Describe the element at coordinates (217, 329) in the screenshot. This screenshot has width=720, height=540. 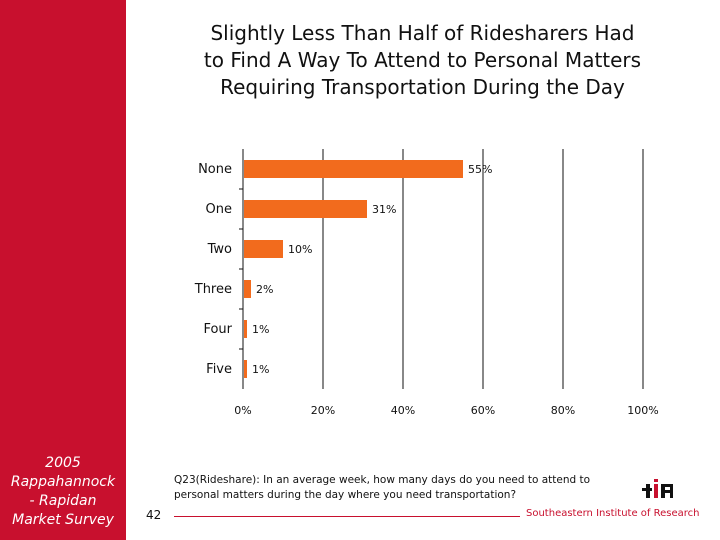
I see `category-label: Four` at that location.